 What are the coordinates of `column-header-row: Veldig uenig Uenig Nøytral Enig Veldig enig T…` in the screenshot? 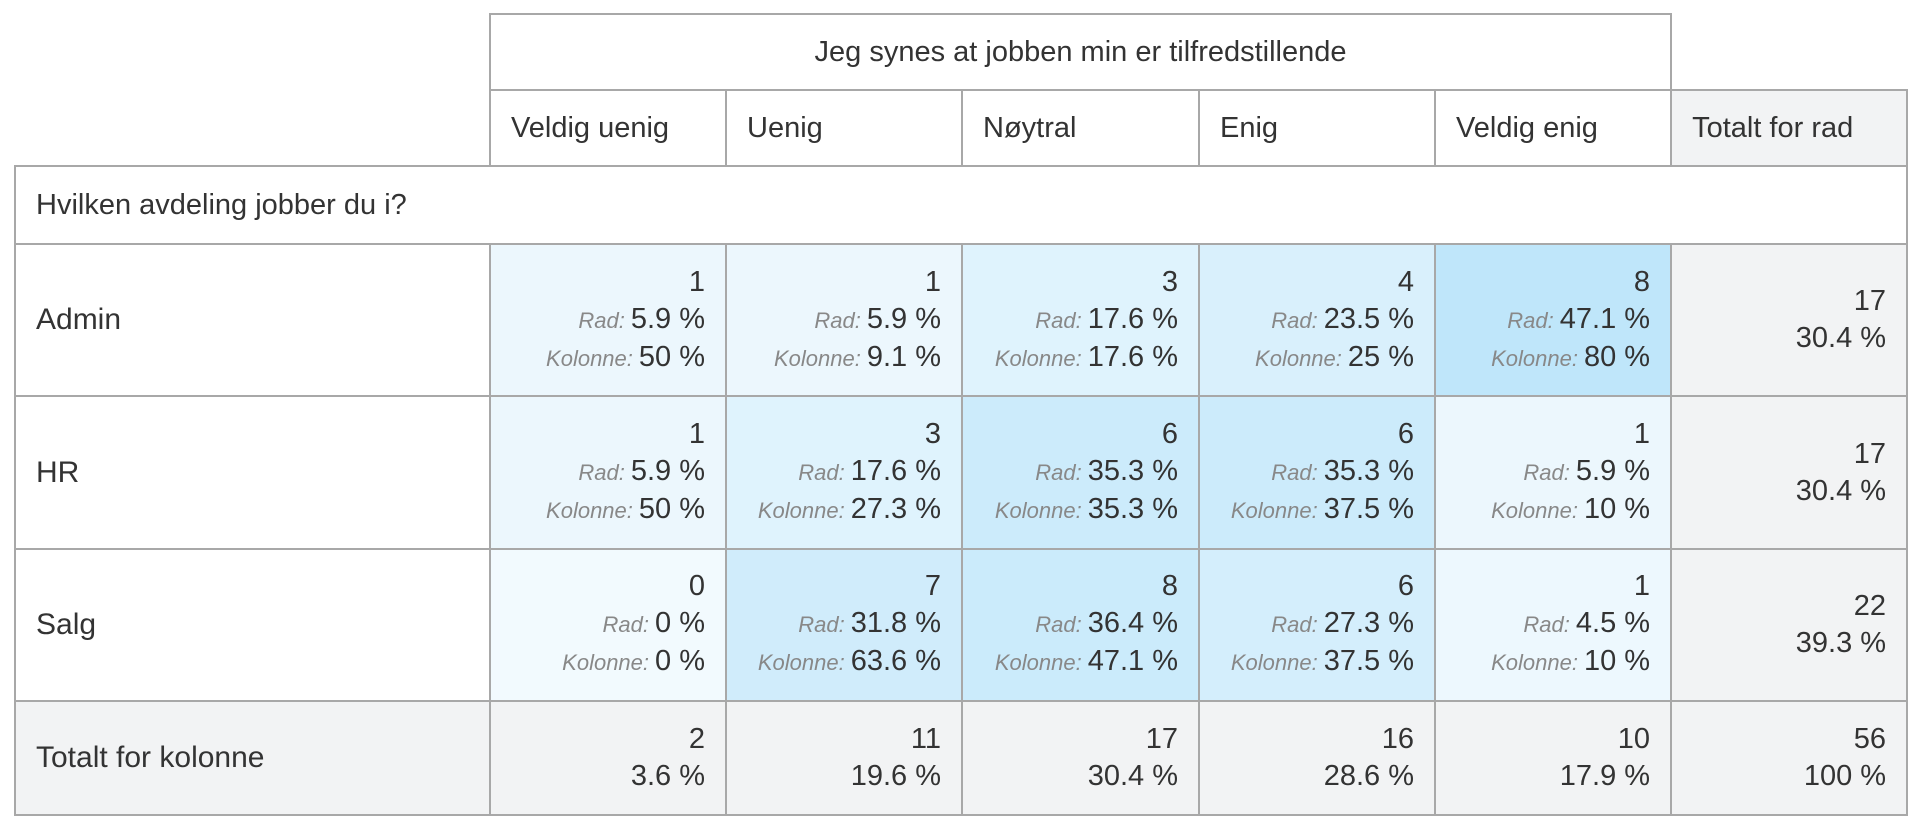 It's located at (962, 128).